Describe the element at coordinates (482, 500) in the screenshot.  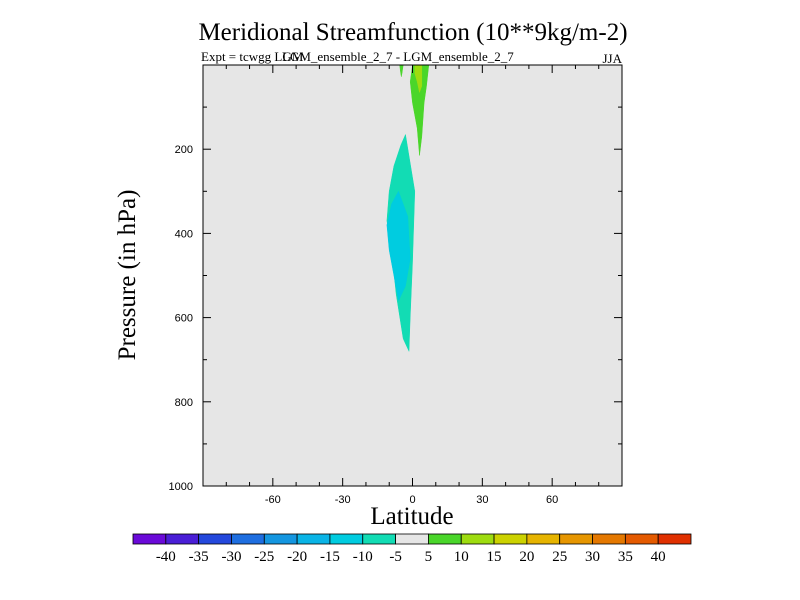
I see `x-tick-label: 30` at that location.